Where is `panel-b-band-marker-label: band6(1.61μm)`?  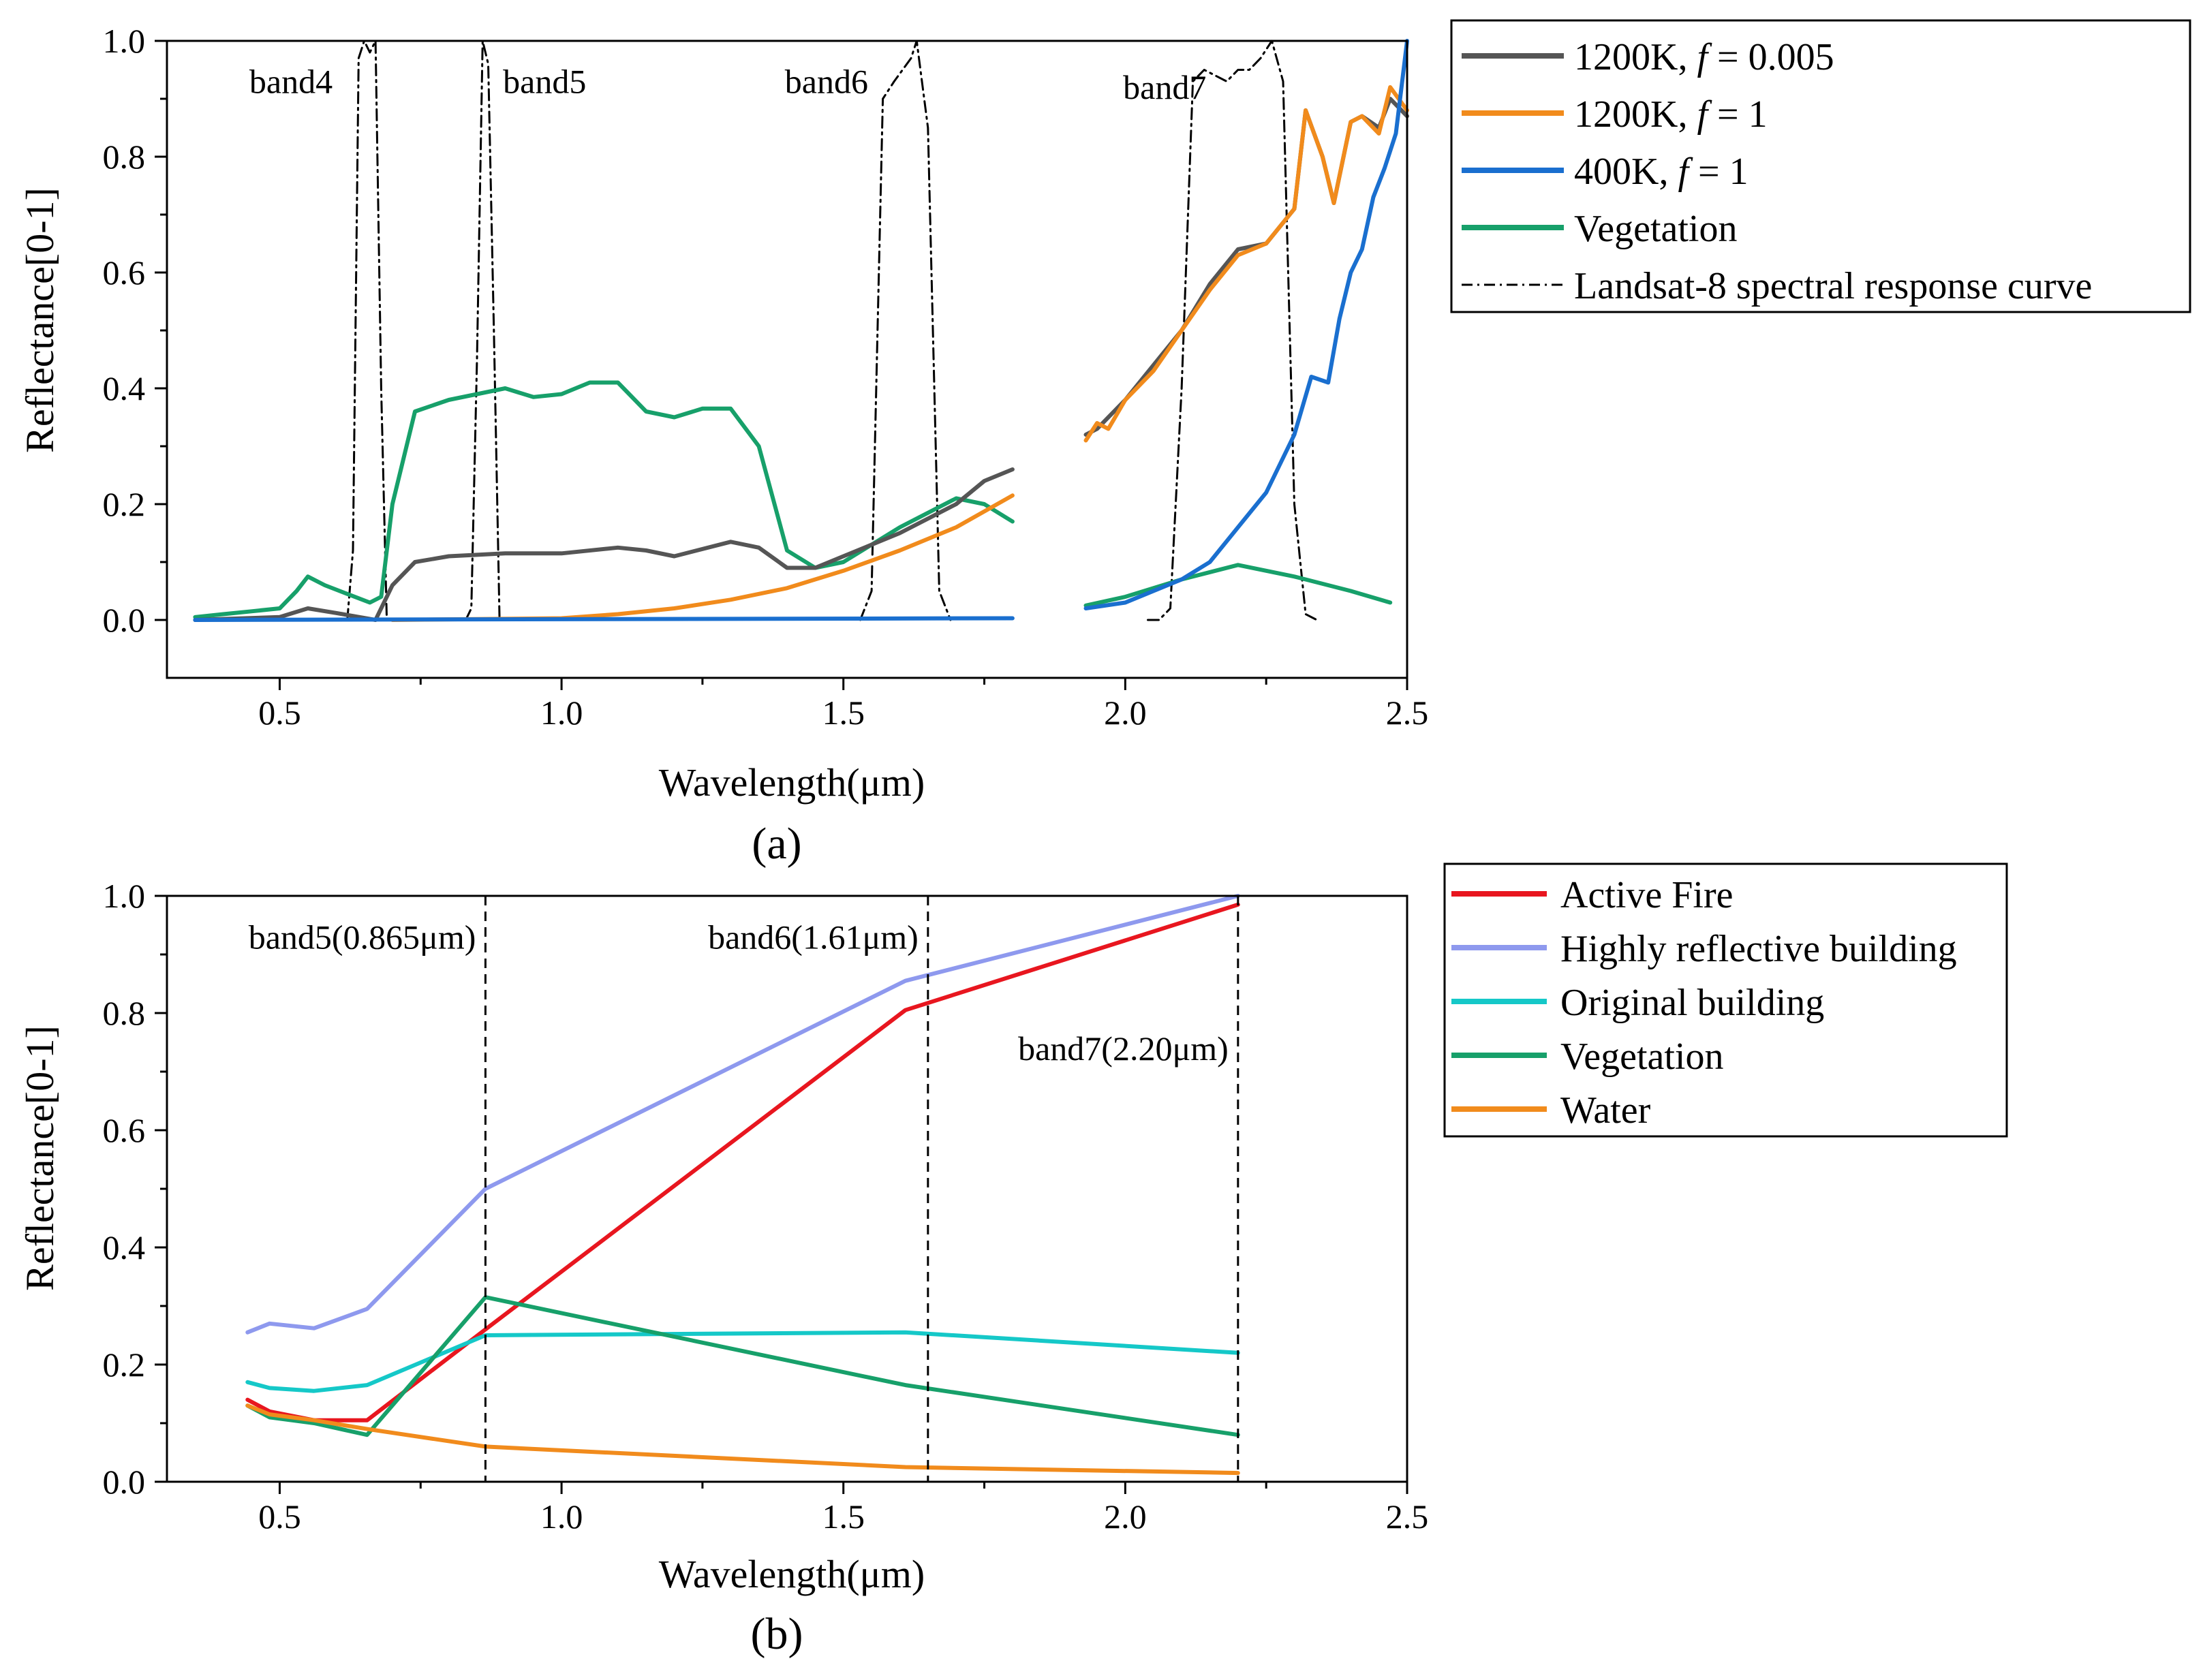 panel-b-band-marker-label: band6(1.61μm) is located at coordinates (813, 937).